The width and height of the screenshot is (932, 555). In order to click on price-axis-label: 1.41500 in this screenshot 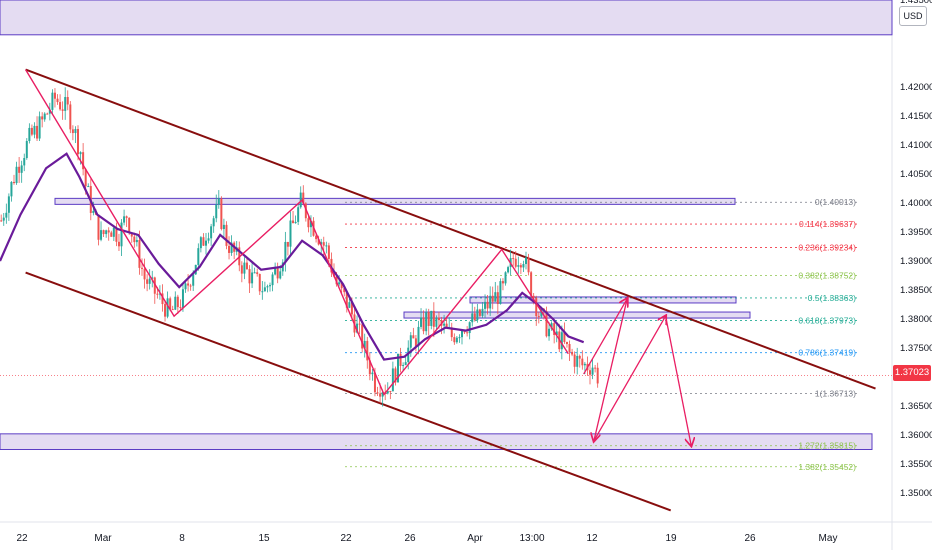, I will do `click(916, 116)`.